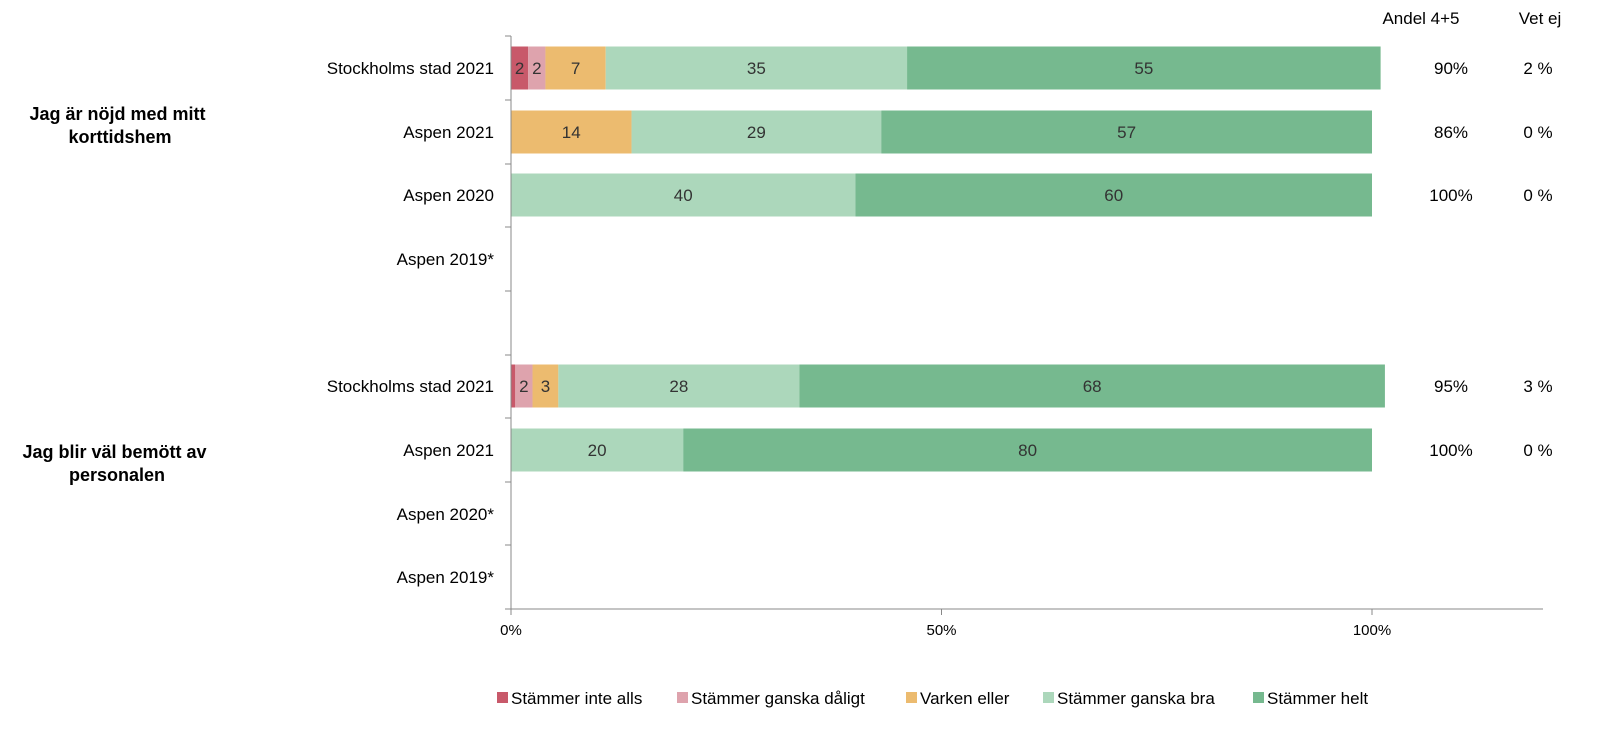  I want to click on data-label: 80, so click(1027, 450).